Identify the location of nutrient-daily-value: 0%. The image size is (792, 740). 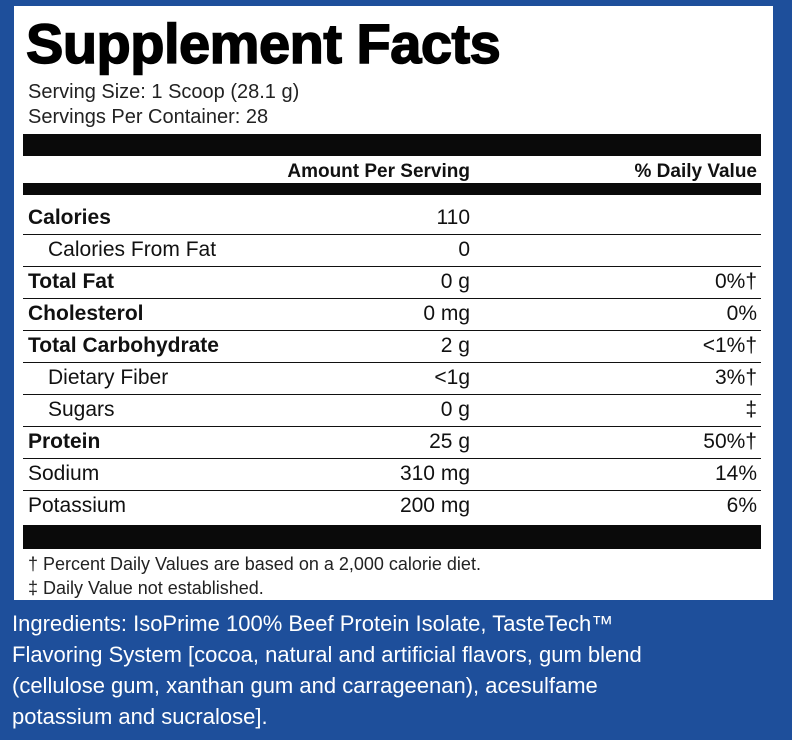
(741, 313).